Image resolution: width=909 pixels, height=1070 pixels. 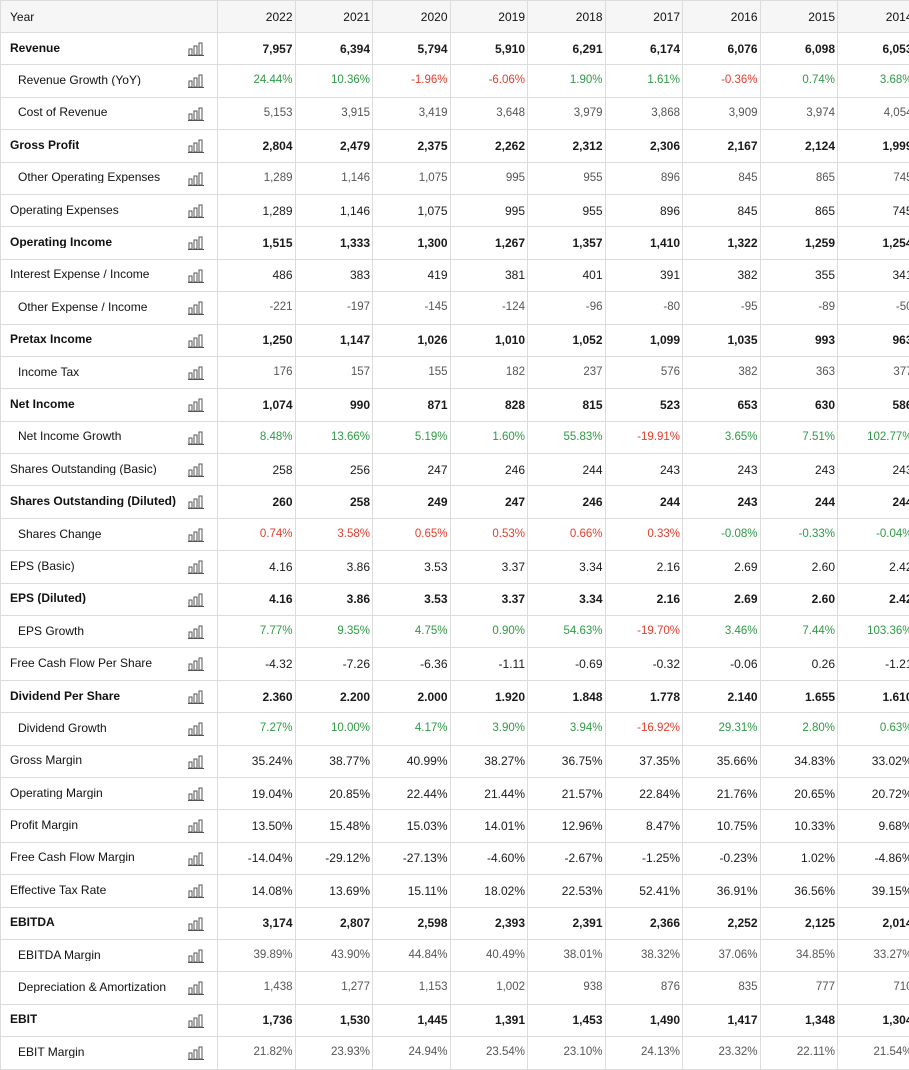 What do you see at coordinates (61, 242) in the screenshot?
I see `row-label: Operating Income` at bounding box center [61, 242].